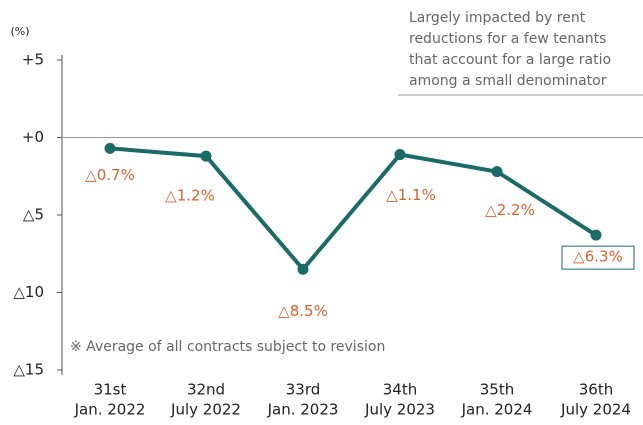  I want to click on value-label: △8.5%, so click(303, 311).